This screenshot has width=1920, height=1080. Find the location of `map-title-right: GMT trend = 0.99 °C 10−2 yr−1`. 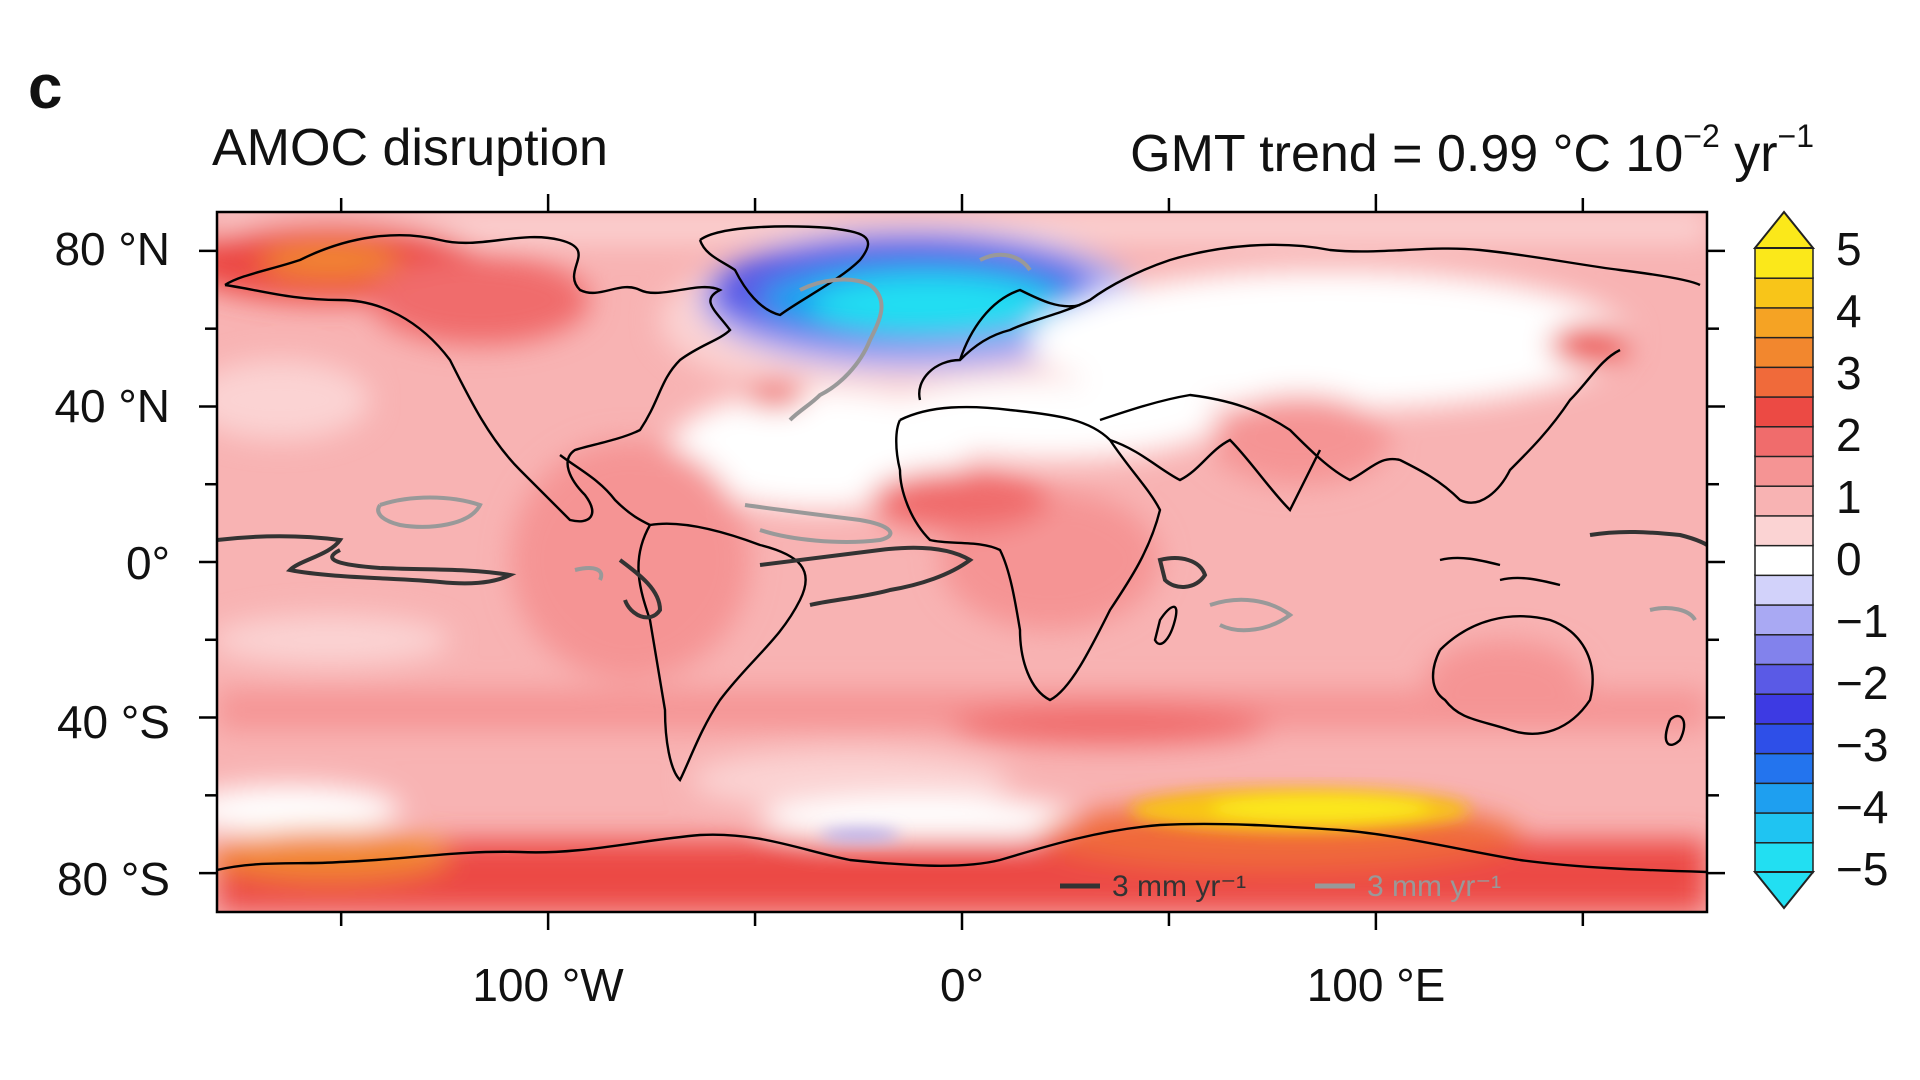

map-title-right: GMT trend = 0.99 °C 10−2 yr−1 is located at coordinates (1472, 150).